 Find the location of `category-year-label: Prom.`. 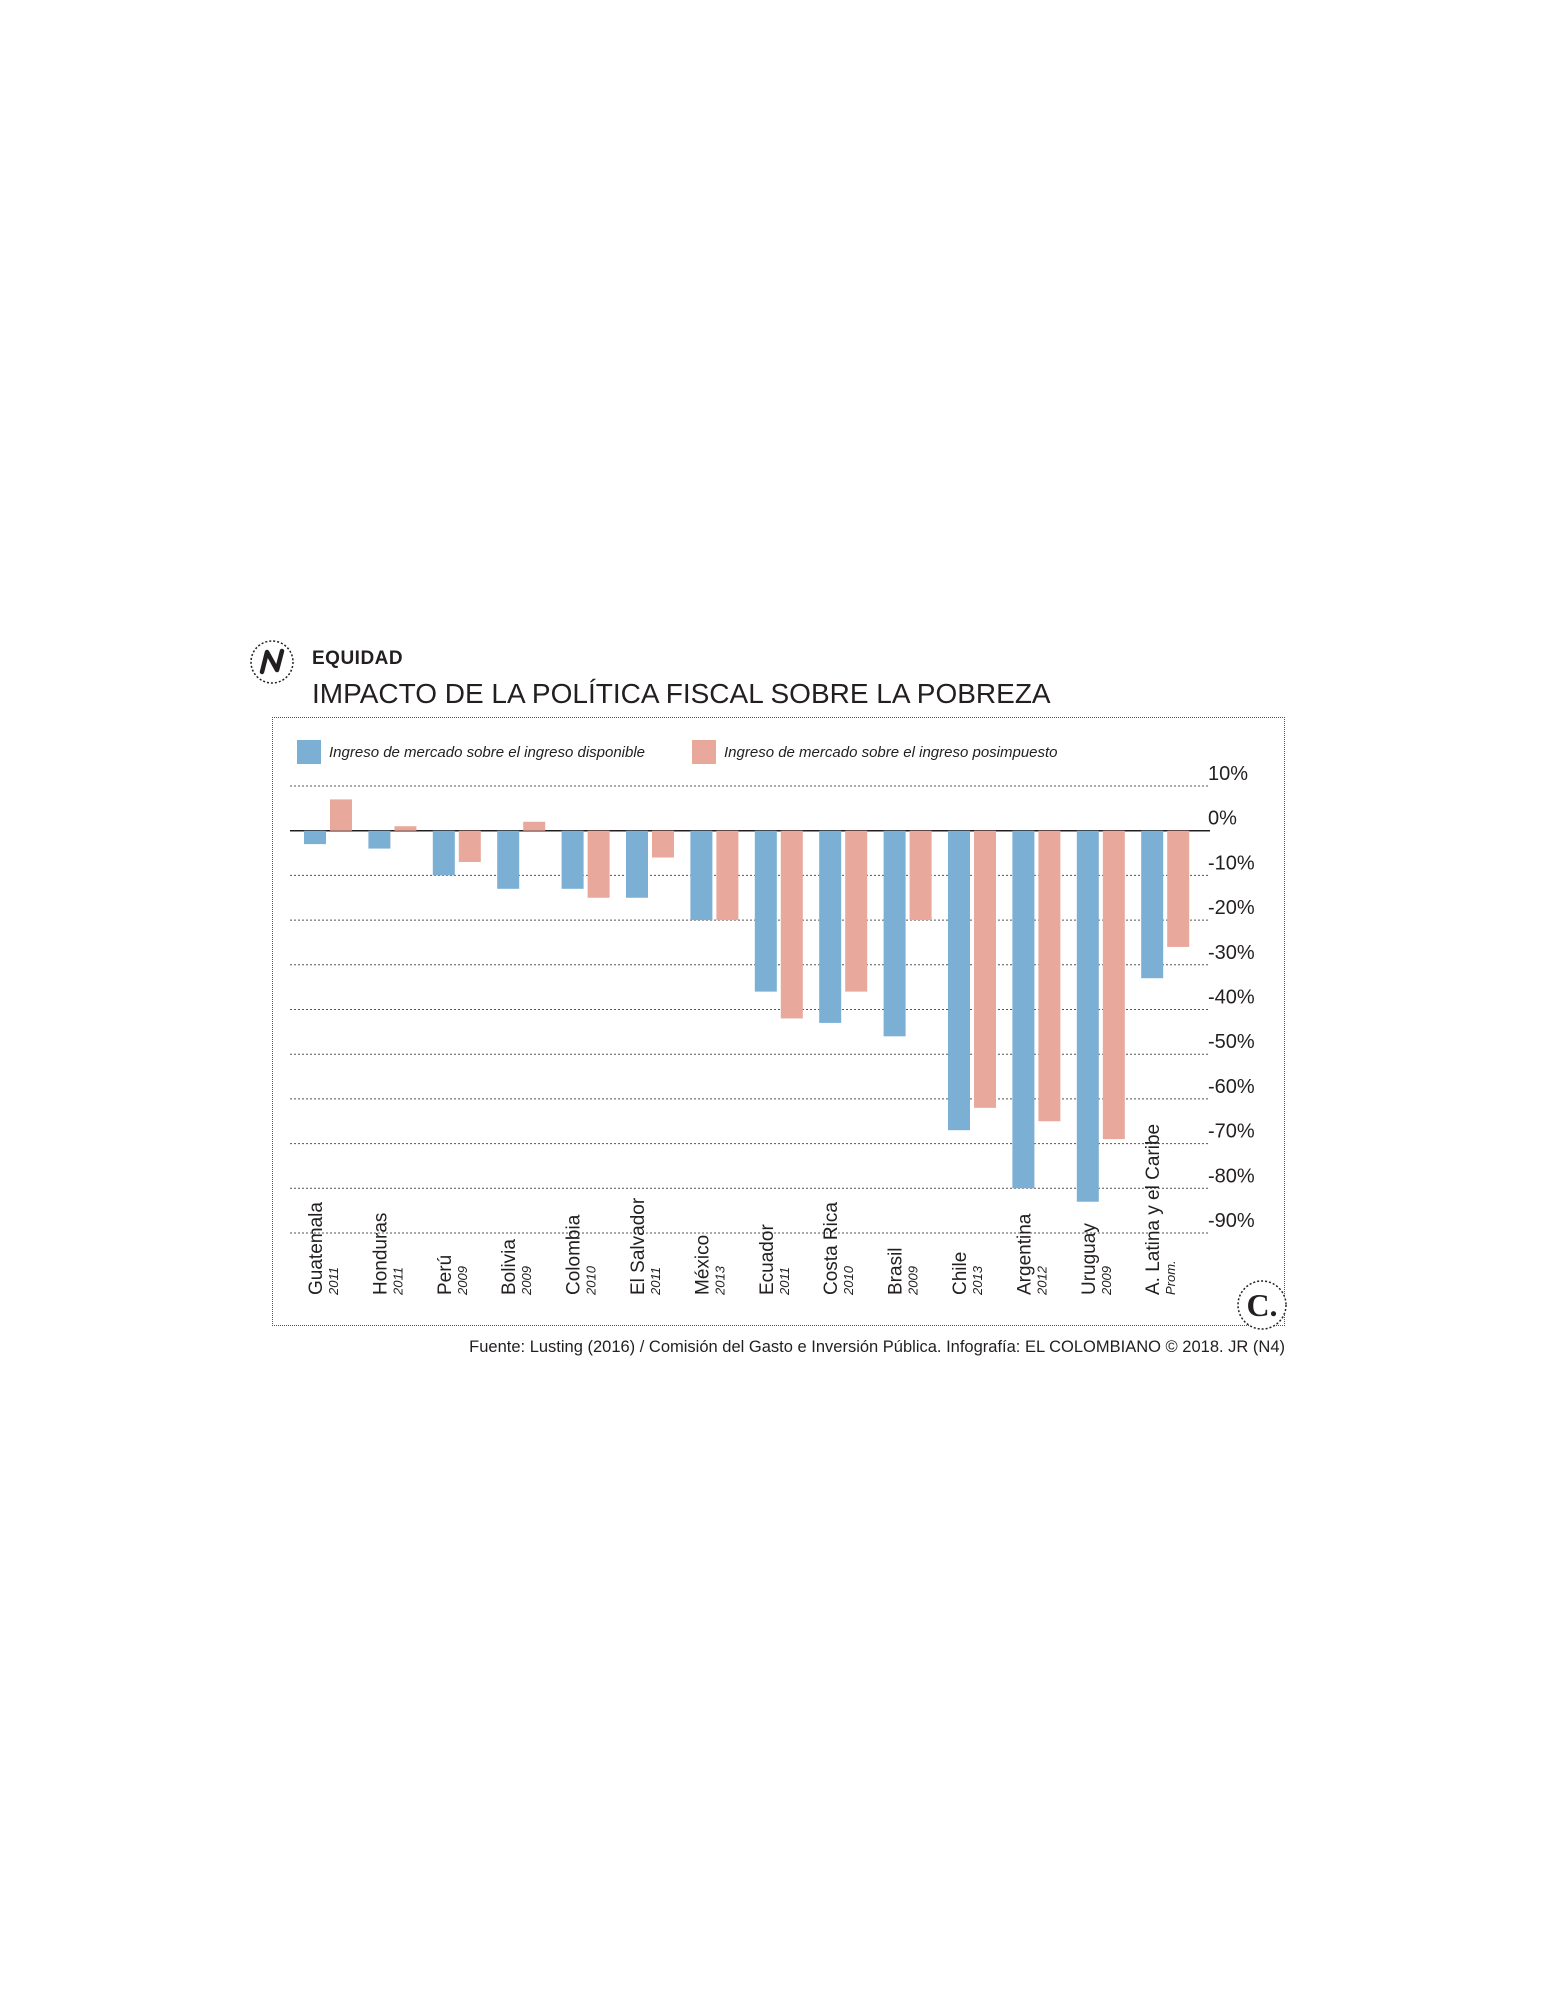

category-year-label: Prom. is located at coordinates (1170, 1277).